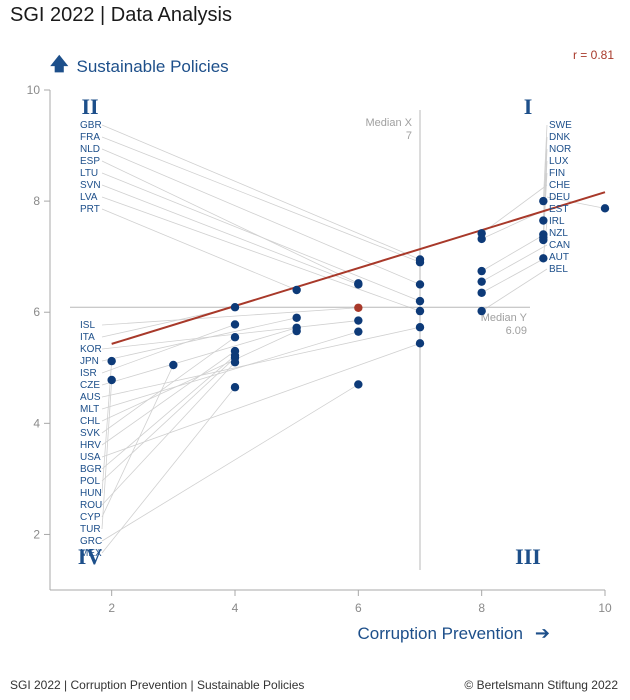 This screenshot has height=700, width=630. I want to click on country-label-svk: SVK, so click(90, 433).